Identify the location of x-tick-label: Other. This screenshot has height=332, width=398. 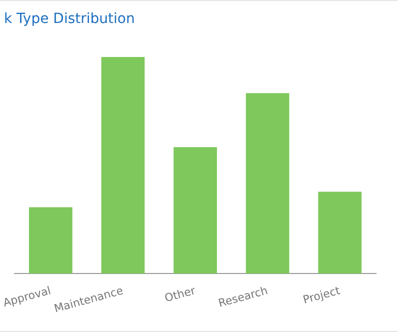
(180, 294).